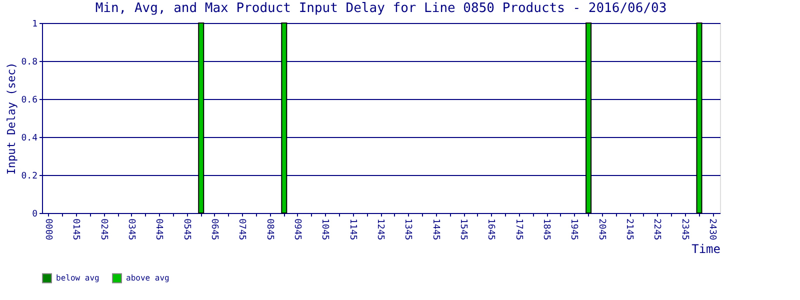 Image resolution: width=800 pixels, height=300 pixels. What do you see at coordinates (712, 229) in the screenshot?
I see `x-tick-label: 2430` at bounding box center [712, 229].